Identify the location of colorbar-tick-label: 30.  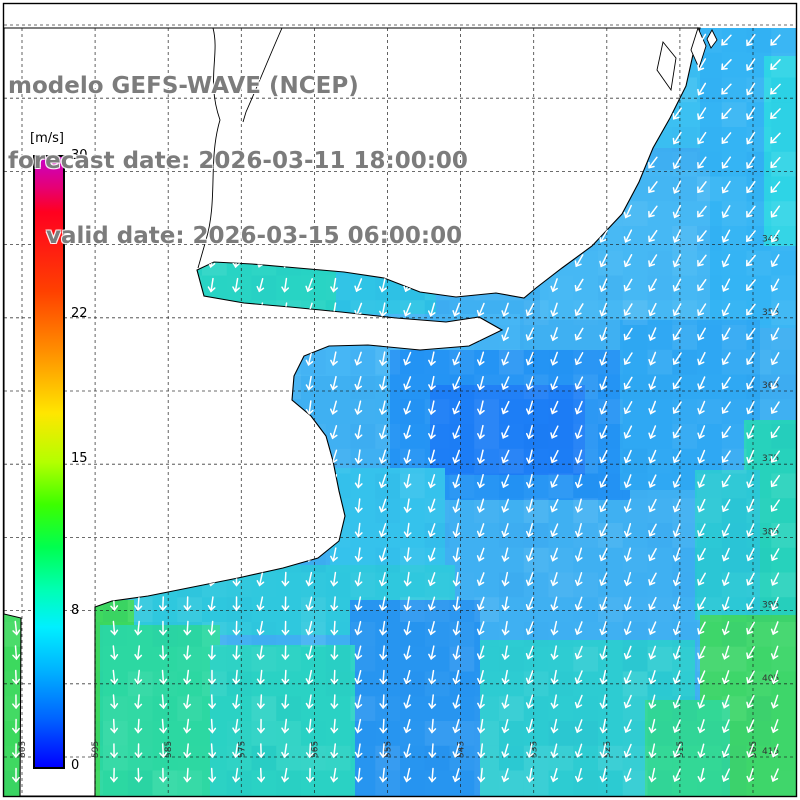
(79, 155).